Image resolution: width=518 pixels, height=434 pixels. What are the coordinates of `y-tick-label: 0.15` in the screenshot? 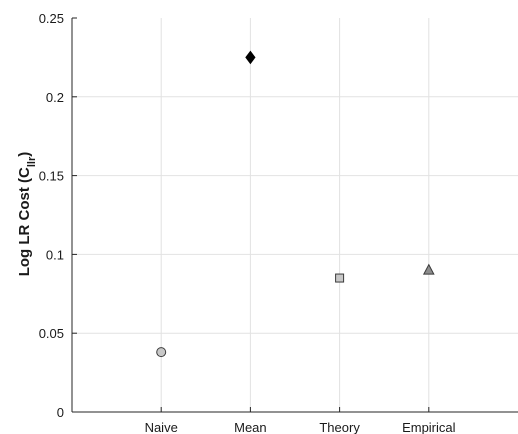 It's located at (51, 176).